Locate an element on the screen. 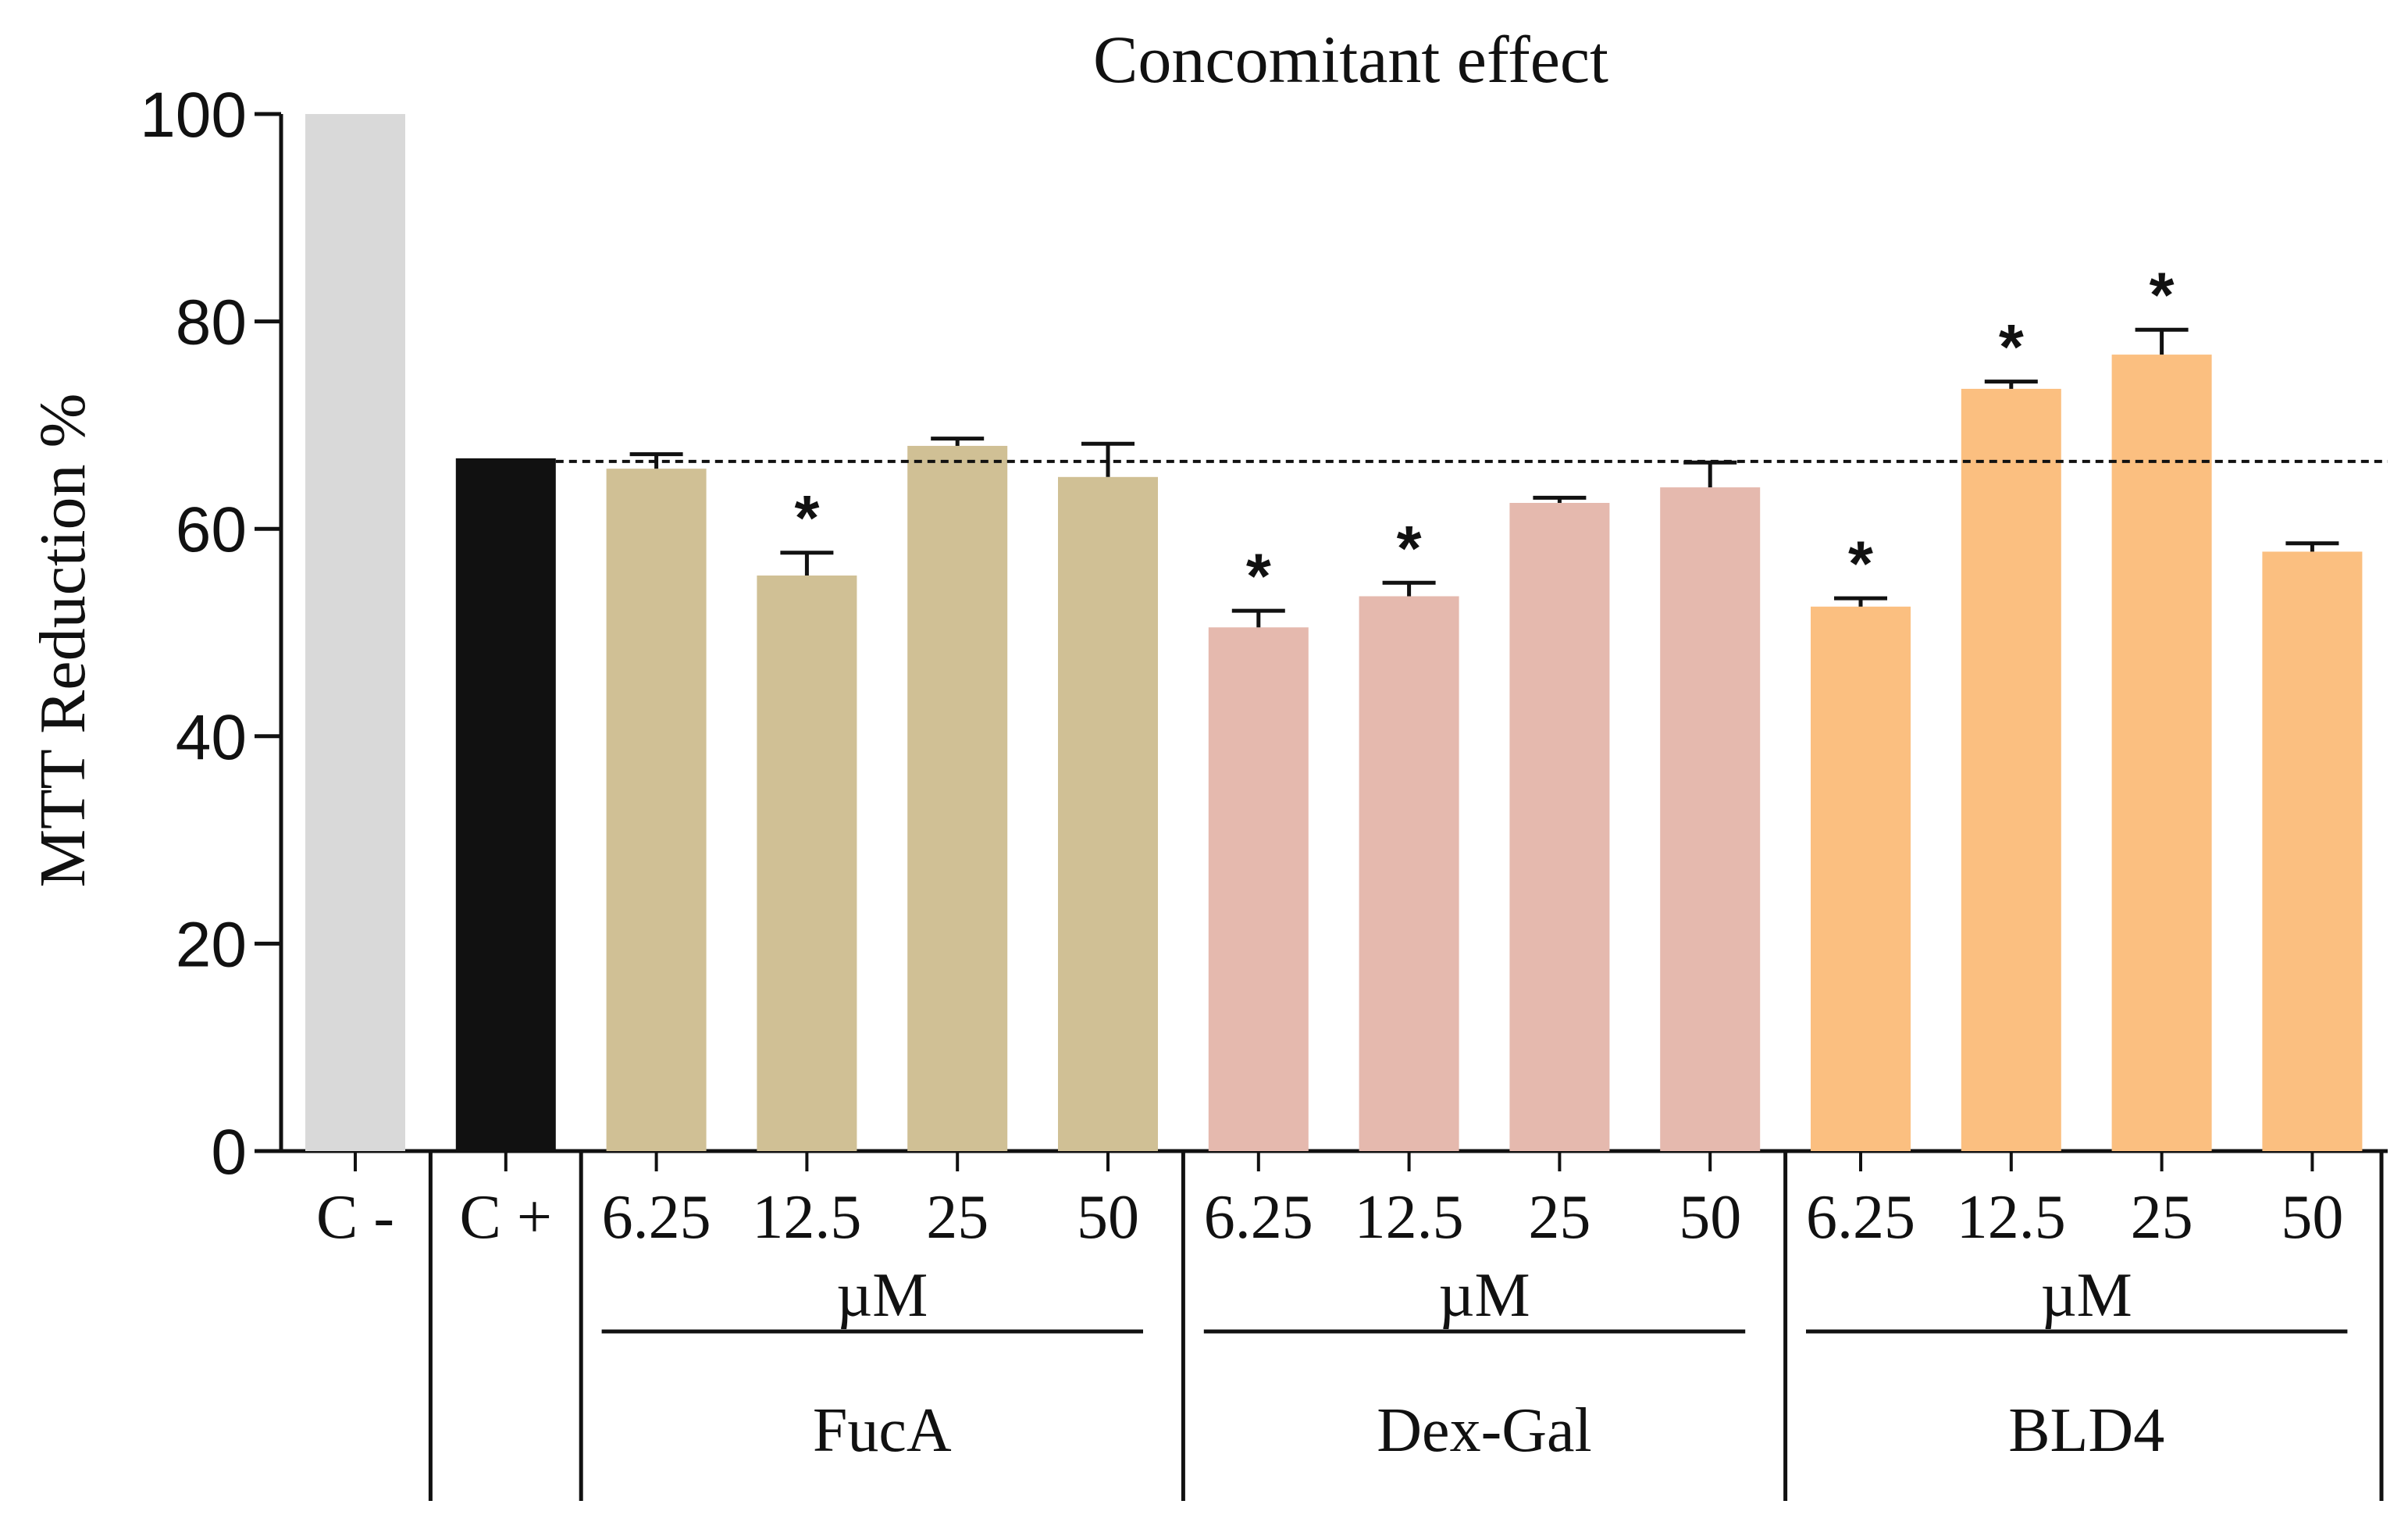 This screenshot has width=2408, height=1522. y-tick-label: 60 is located at coordinates (211, 529).